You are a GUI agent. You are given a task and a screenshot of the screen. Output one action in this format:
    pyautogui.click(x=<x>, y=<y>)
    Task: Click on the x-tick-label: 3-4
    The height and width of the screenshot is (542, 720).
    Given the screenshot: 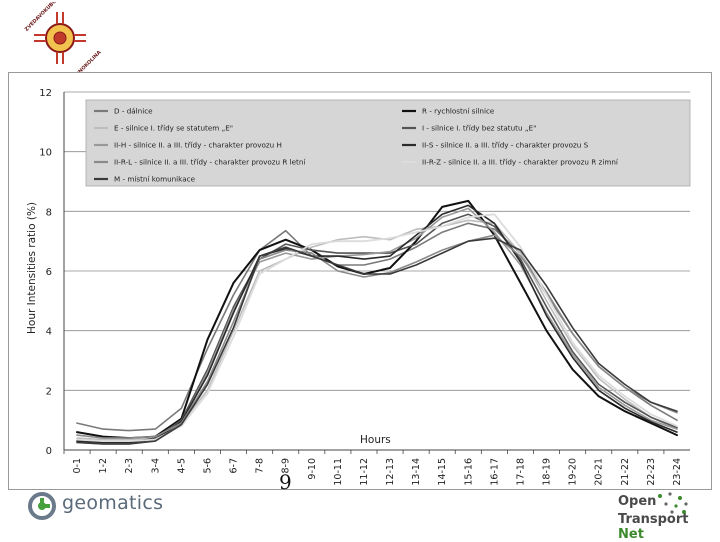 What is the action you would take?
    pyautogui.click(x=155, y=466)
    